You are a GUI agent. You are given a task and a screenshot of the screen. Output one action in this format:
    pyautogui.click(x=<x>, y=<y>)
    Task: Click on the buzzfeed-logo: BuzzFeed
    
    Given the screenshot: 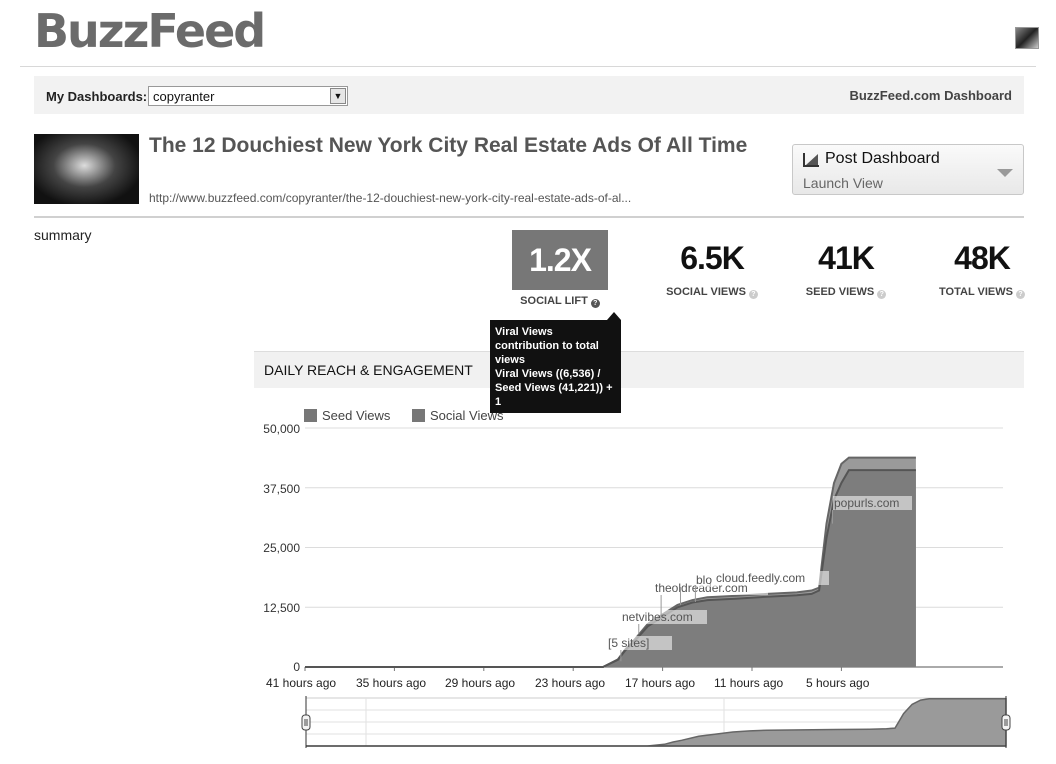 What is the action you would take?
    pyautogui.click(x=150, y=31)
    